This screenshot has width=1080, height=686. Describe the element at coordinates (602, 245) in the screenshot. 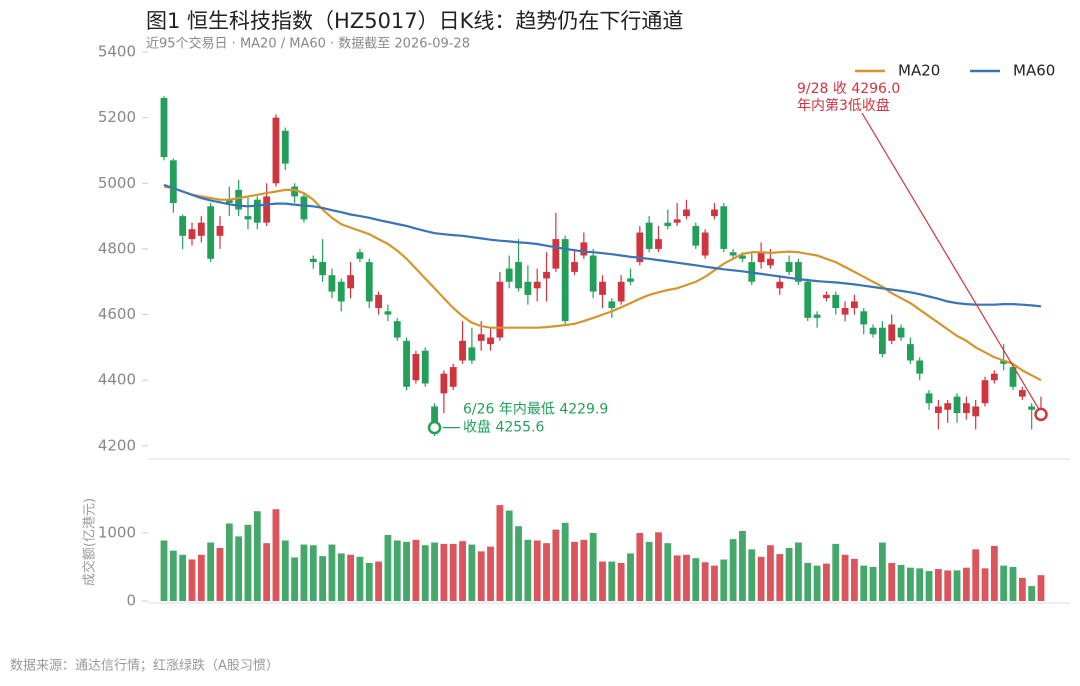

I see `ma-line` at that location.